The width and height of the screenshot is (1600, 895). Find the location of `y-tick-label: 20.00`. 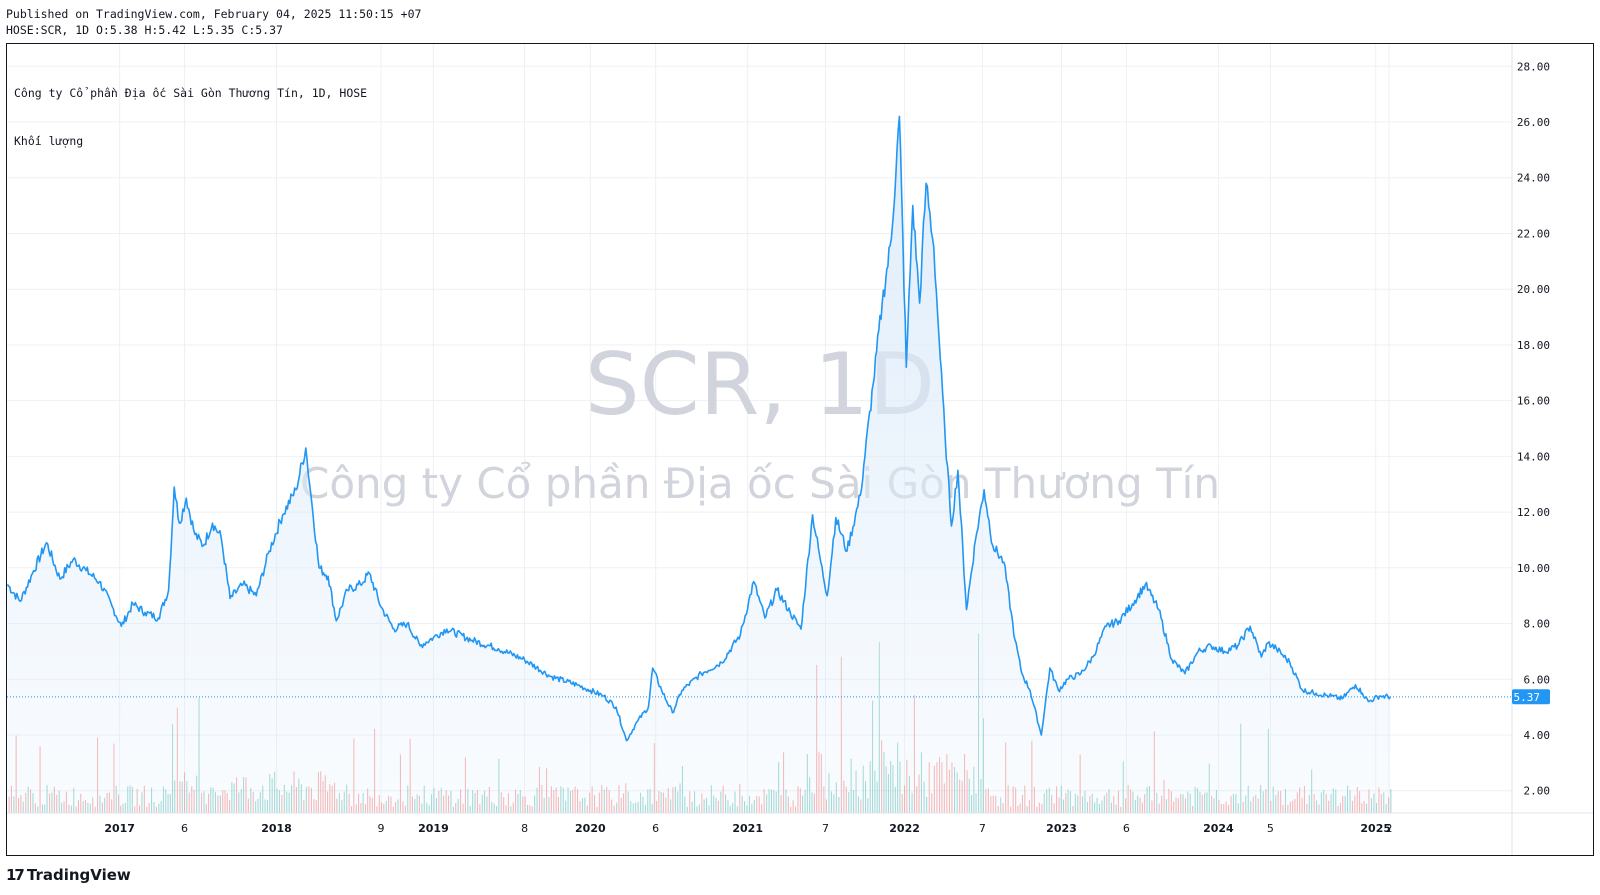

y-tick-label: 20.00 is located at coordinates (1533, 289).